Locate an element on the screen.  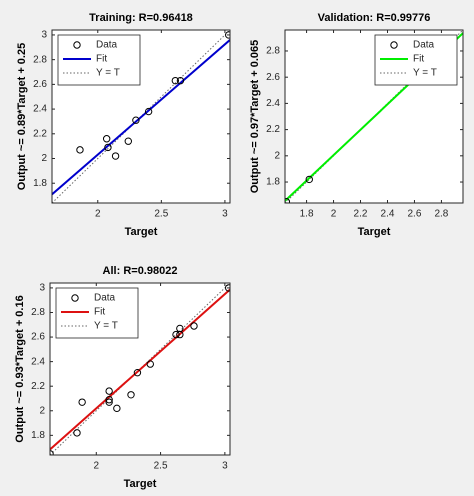
x-tick-label: 2.4 is located at coordinates (388, 214).